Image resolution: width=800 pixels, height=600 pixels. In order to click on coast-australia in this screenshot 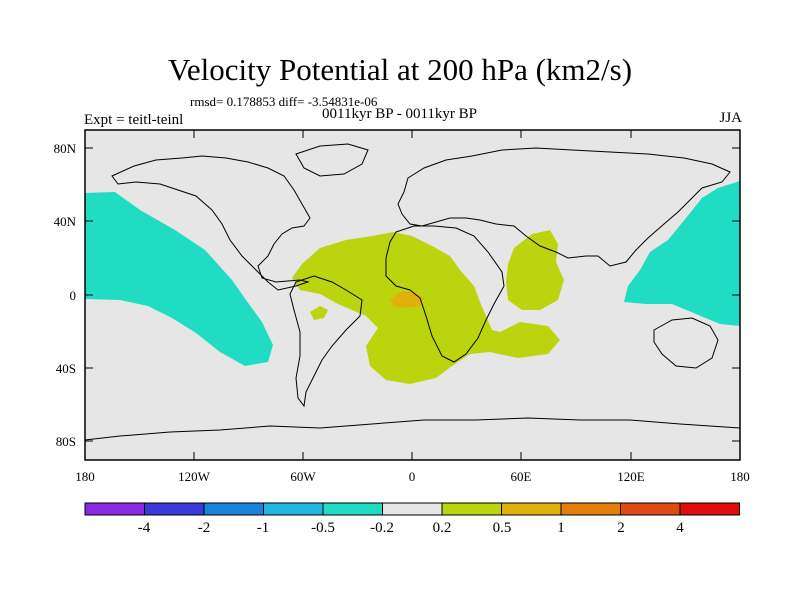, I will do `click(686, 343)`.